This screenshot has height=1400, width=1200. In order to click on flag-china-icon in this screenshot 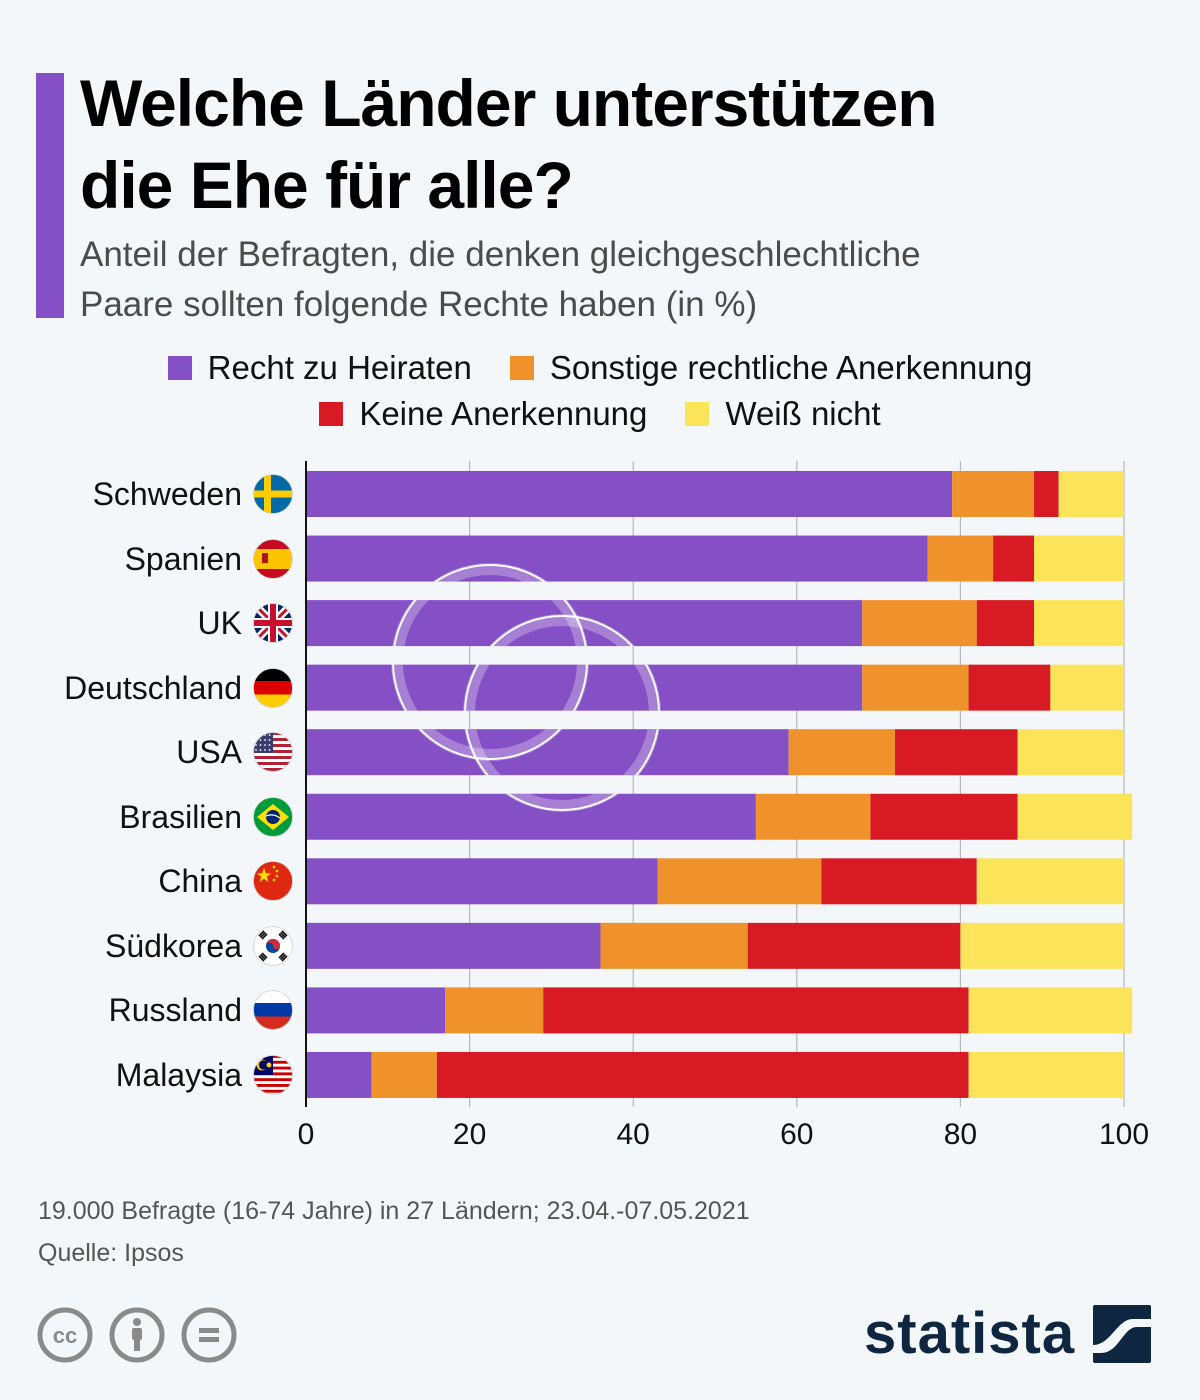, I will do `click(273, 881)`.